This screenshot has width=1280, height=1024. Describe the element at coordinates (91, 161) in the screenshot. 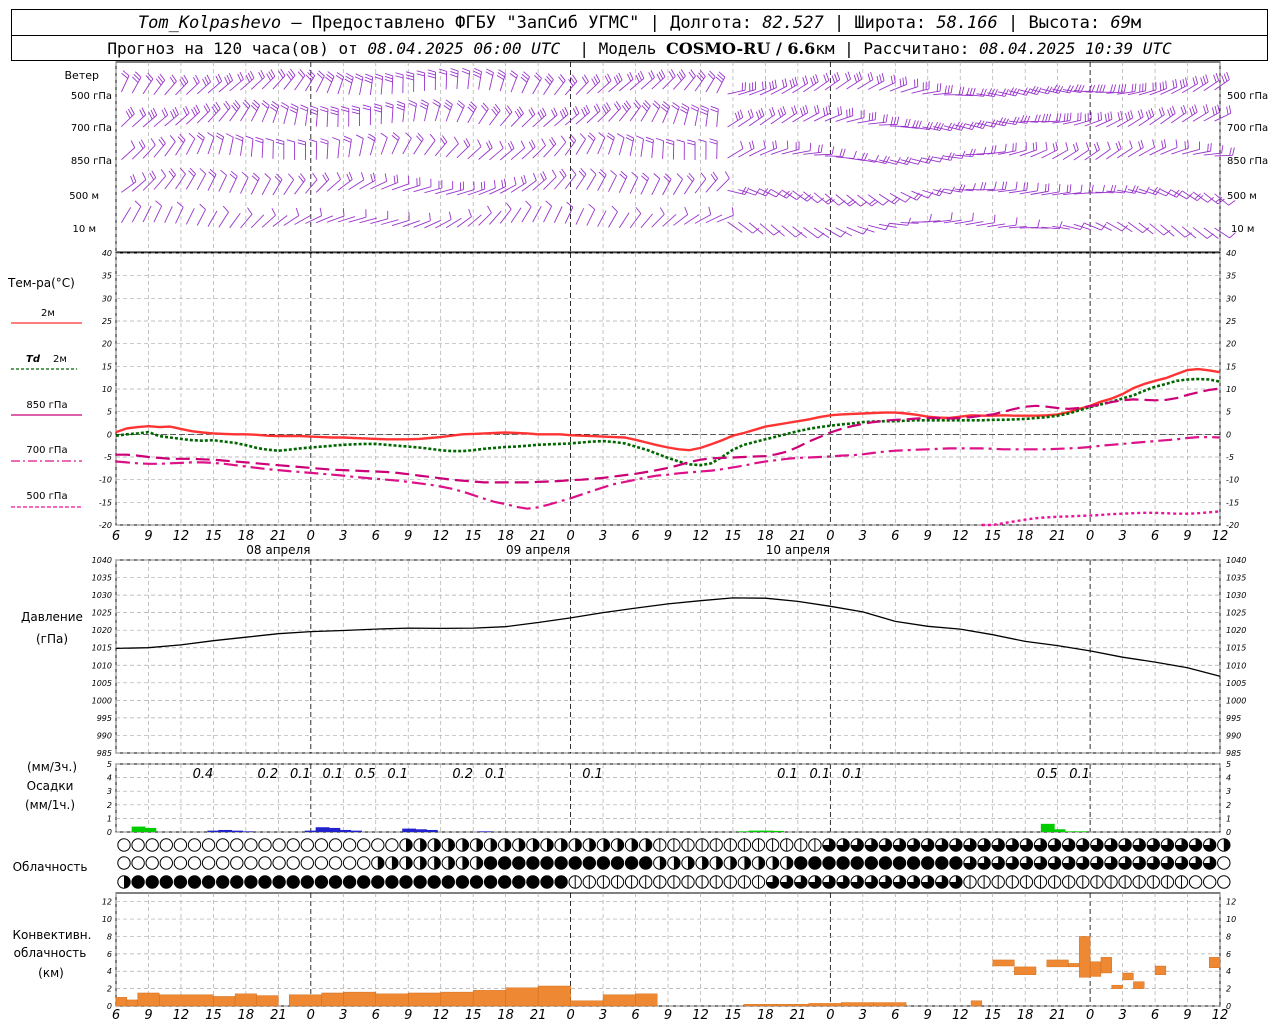

I see `wind-level-850: 850 гПа` at that location.